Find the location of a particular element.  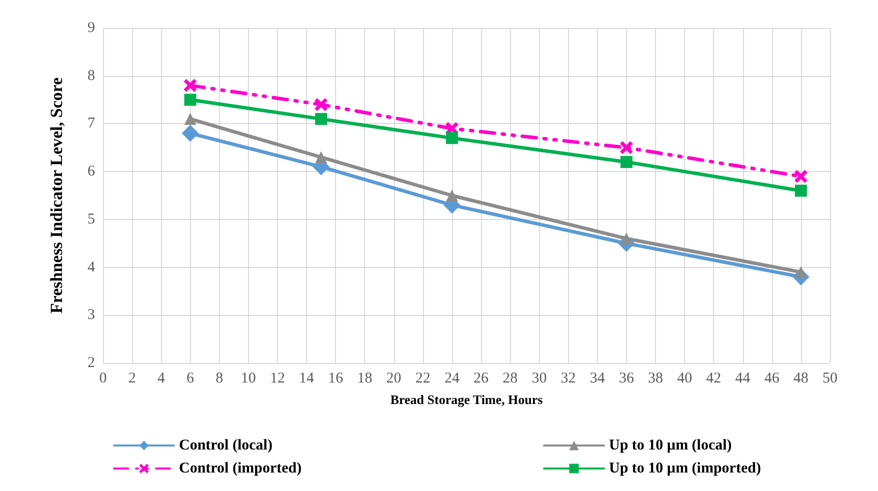

x-tick-label: 36 is located at coordinates (626, 378).